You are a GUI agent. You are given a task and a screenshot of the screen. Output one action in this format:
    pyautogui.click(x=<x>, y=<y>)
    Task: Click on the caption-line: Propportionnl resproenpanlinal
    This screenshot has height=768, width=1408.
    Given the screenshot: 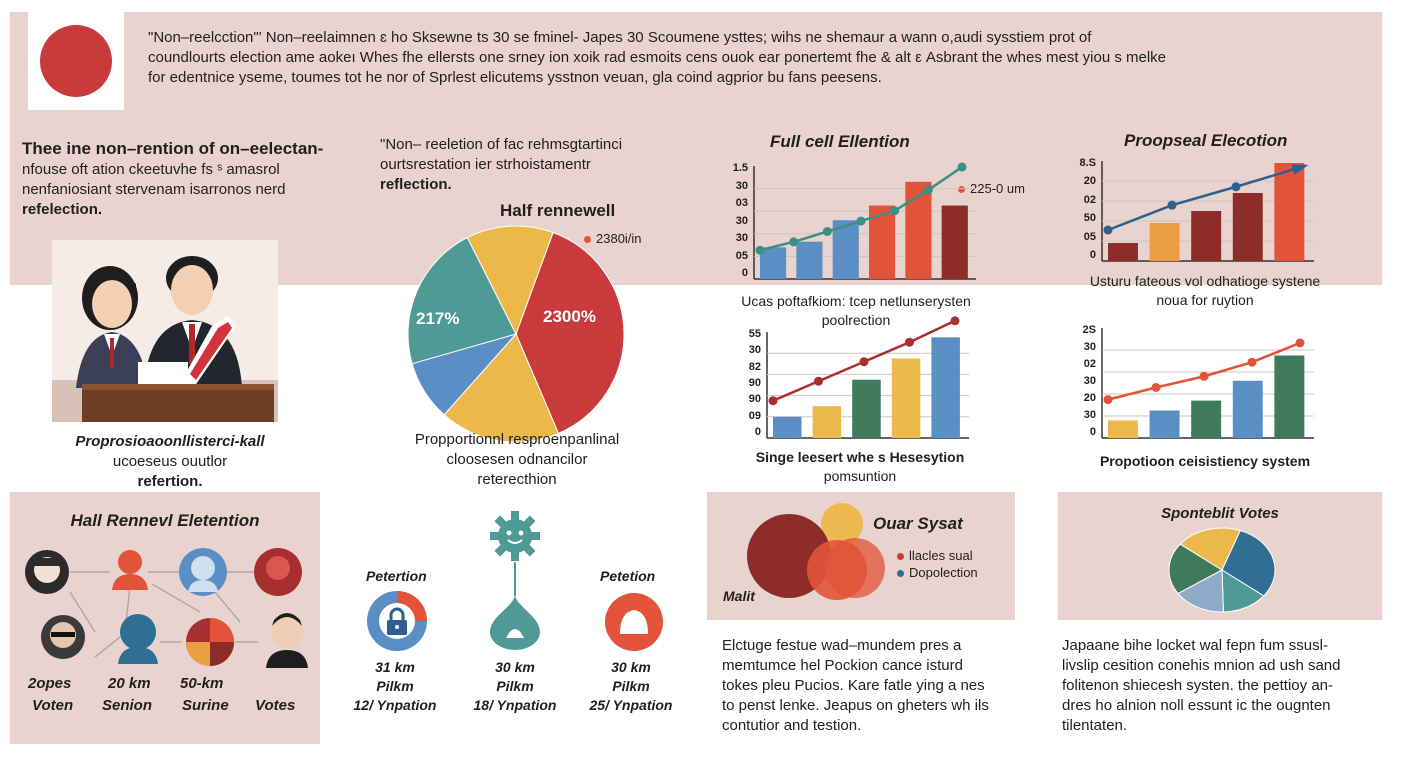 What is the action you would take?
    pyautogui.click(x=517, y=439)
    